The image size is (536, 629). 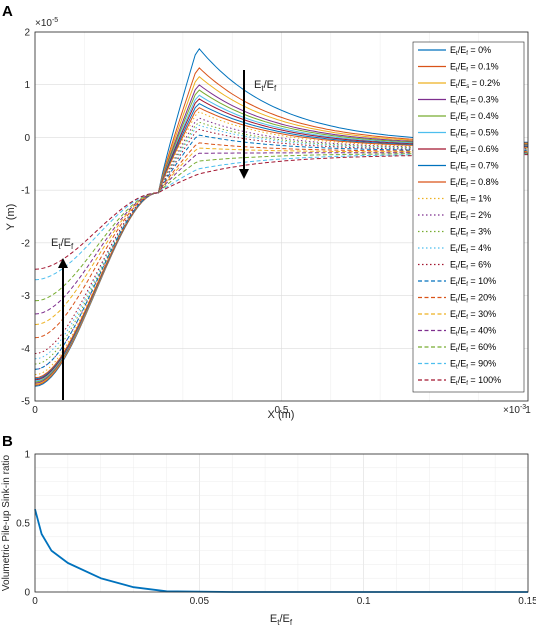 I want to click on legend-entry-label: Et/Ef = 30%, so click(x=473, y=315).